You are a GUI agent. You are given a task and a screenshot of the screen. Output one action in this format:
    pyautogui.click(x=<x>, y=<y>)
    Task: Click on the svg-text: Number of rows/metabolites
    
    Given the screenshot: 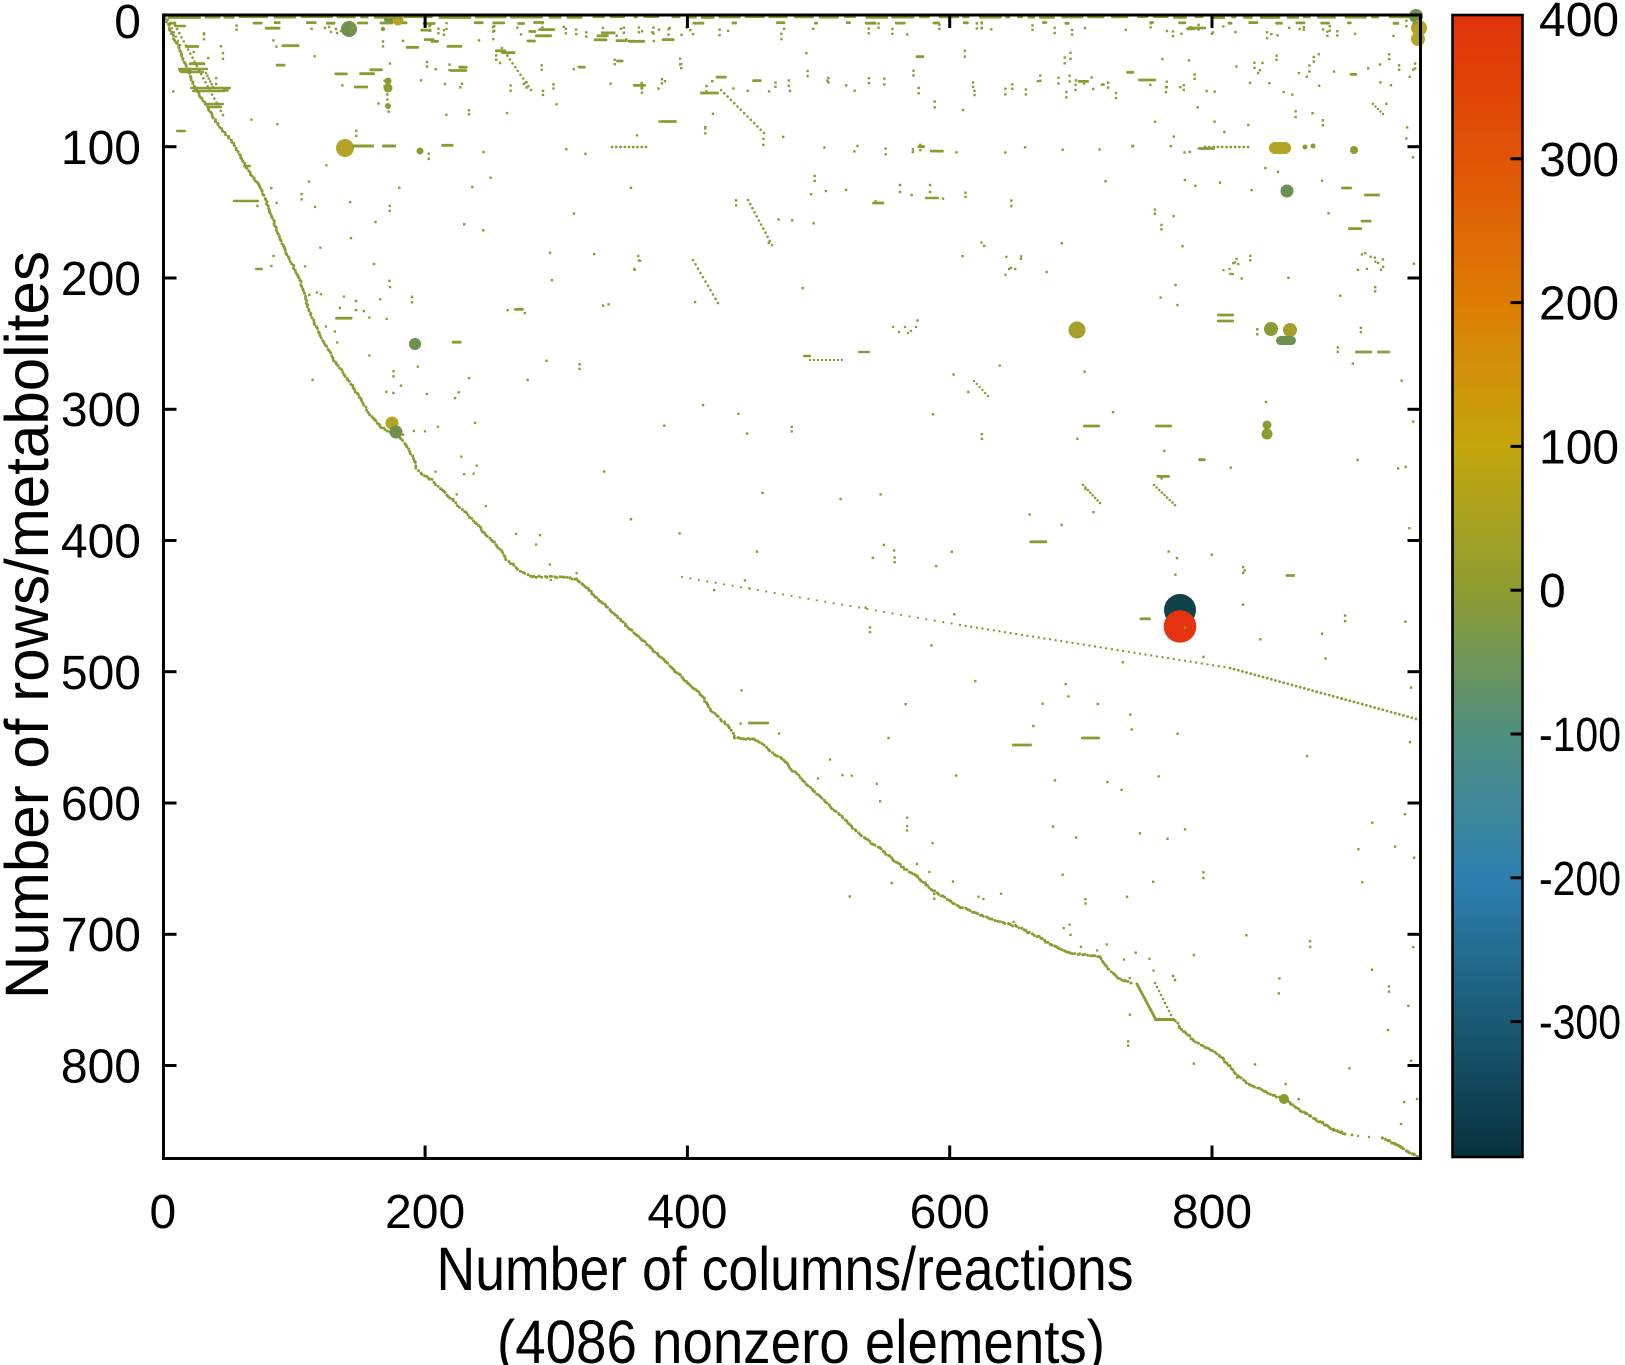 What is the action you would take?
    pyautogui.click(x=30, y=625)
    